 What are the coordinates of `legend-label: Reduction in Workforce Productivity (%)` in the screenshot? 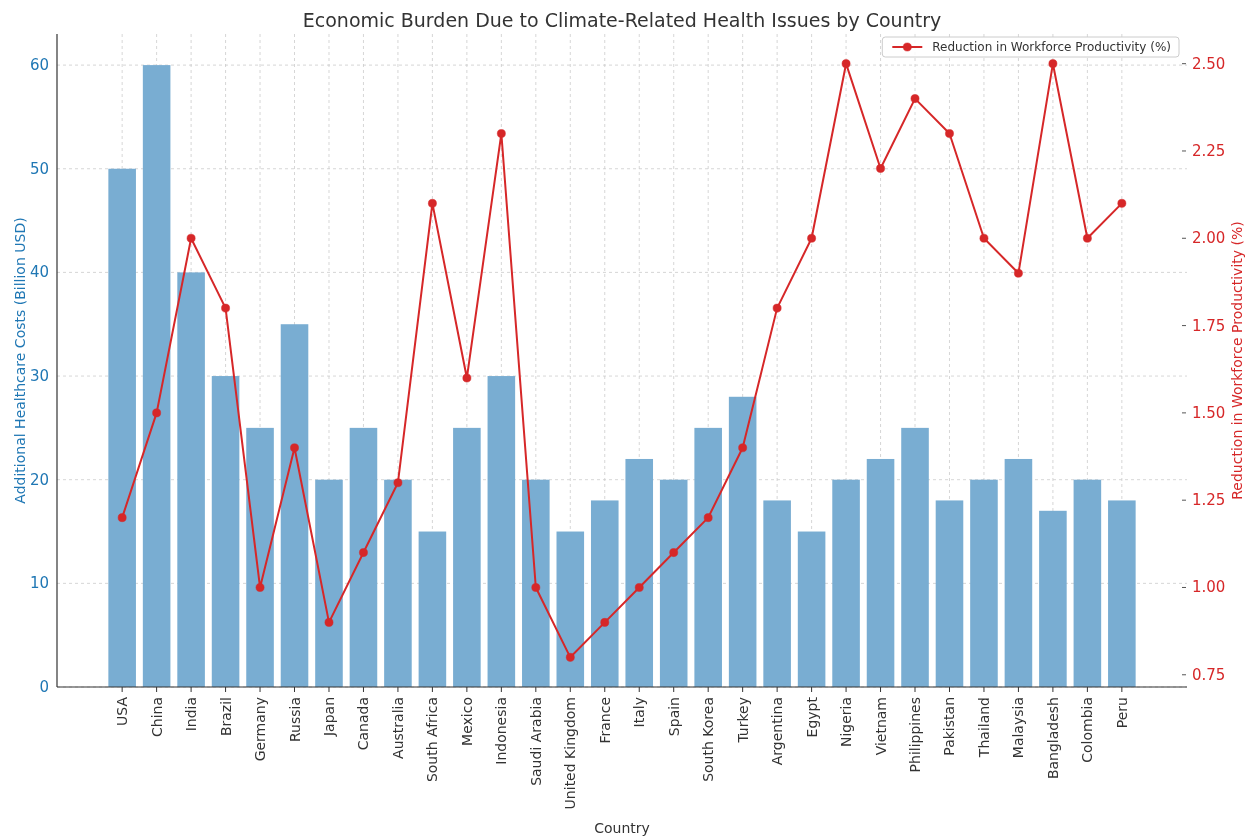 It's located at (1051, 47).